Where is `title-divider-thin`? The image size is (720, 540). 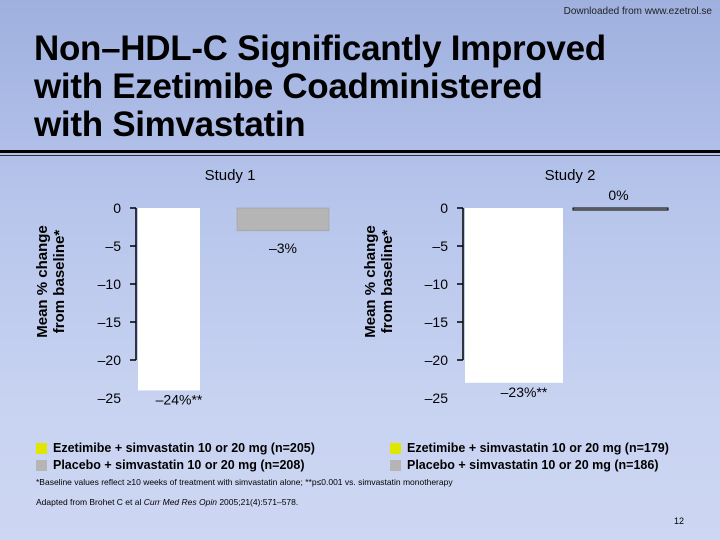
title-divider-thin is located at coordinates (360, 155).